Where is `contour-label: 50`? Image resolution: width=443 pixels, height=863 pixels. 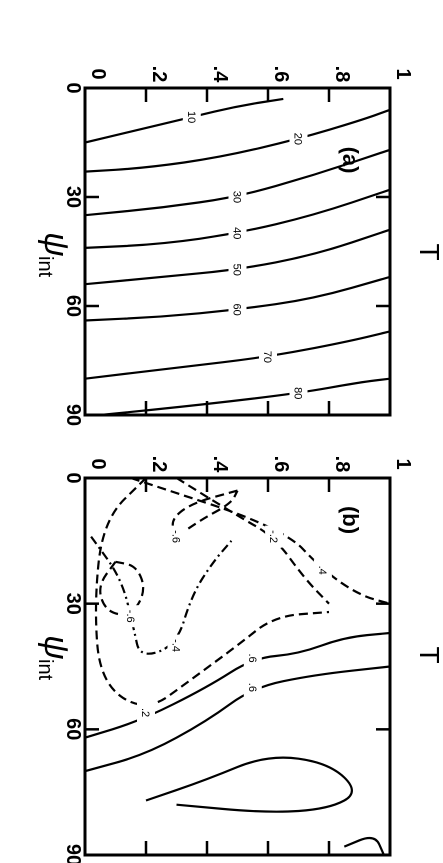
contour-label: 50 is located at coordinates (237, 270).